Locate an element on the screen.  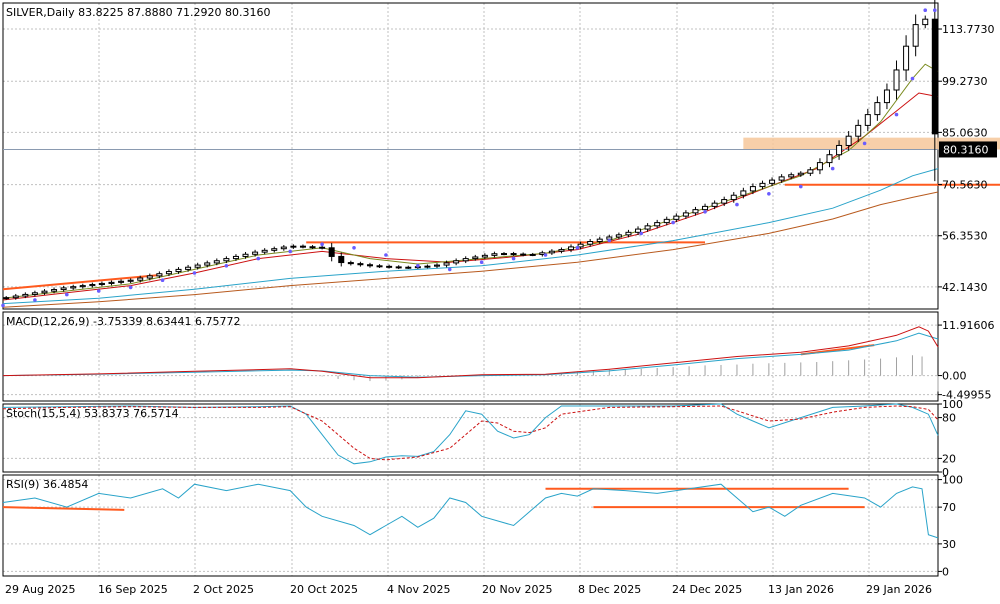
pane-title: Stoch(15,5,4) 53.8373 76.5714 is located at coordinates (92, 413).